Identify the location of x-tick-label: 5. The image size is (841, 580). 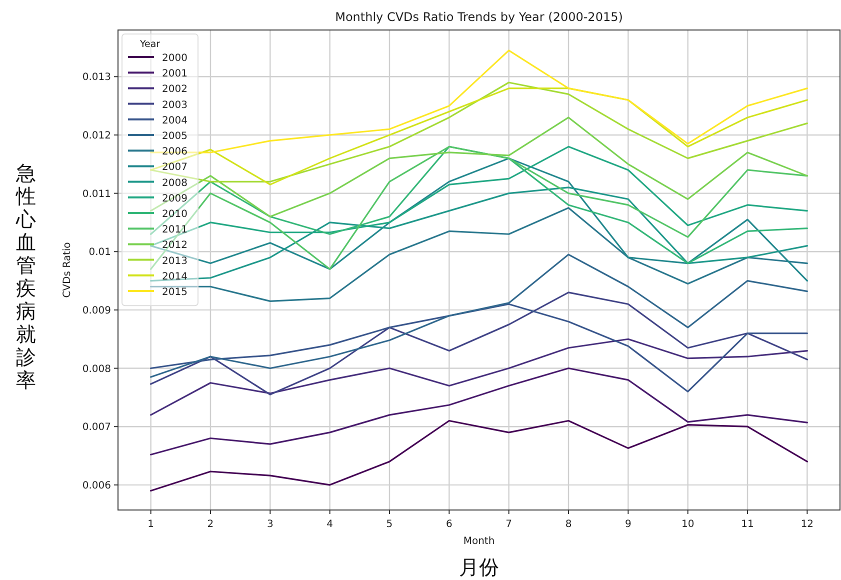
(389, 524).